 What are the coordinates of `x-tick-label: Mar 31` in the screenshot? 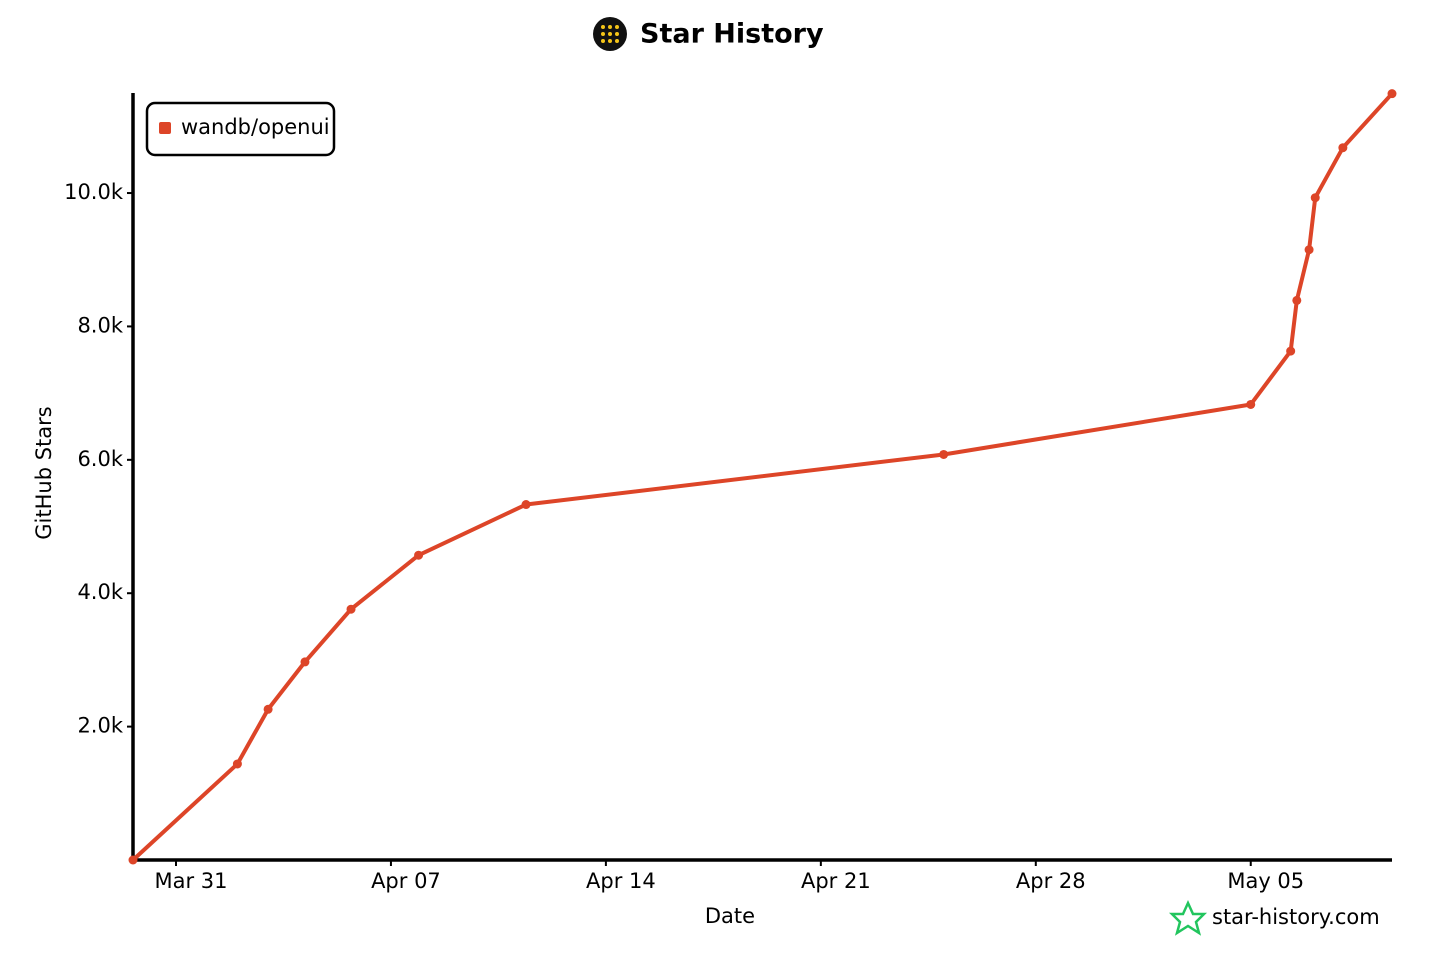 It's located at (190, 881).